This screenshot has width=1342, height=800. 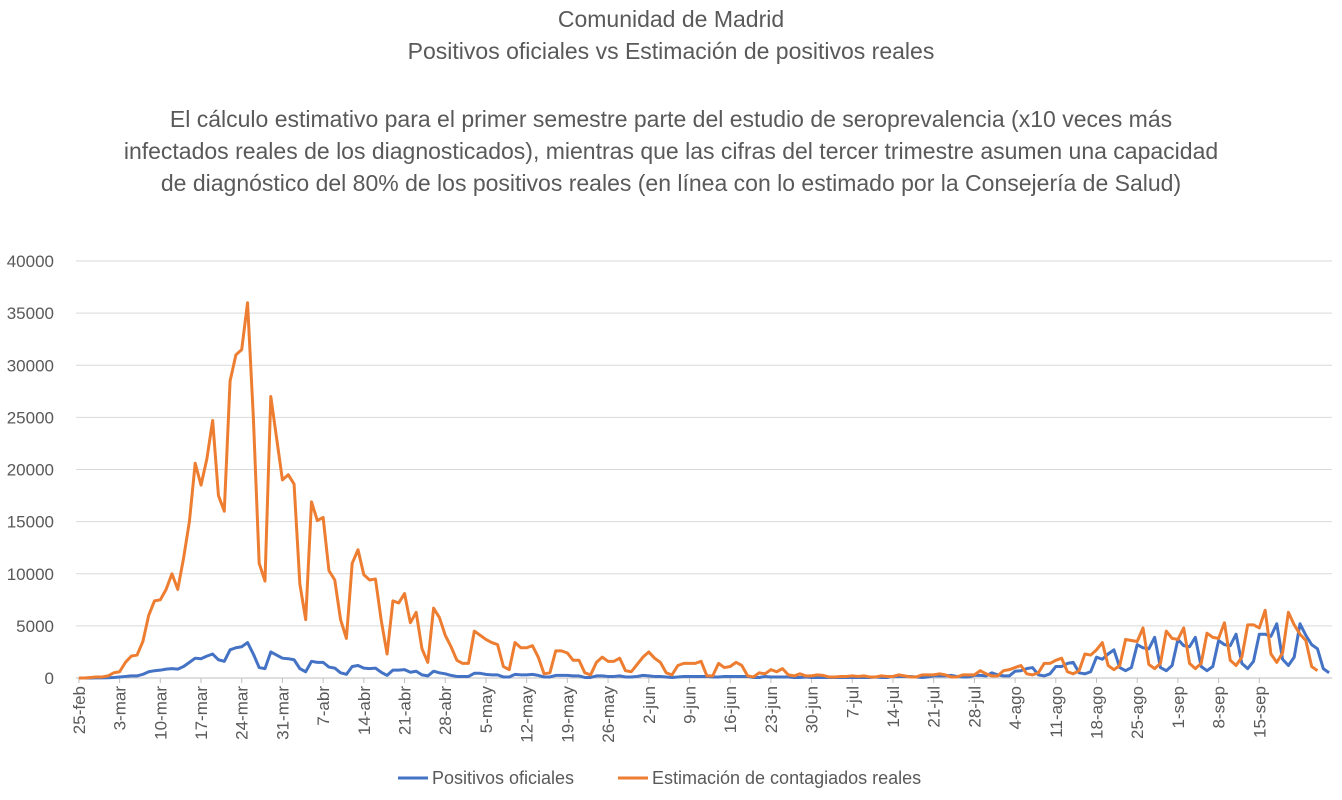 I want to click on y-tick-label: 35000, so click(x=30, y=313).